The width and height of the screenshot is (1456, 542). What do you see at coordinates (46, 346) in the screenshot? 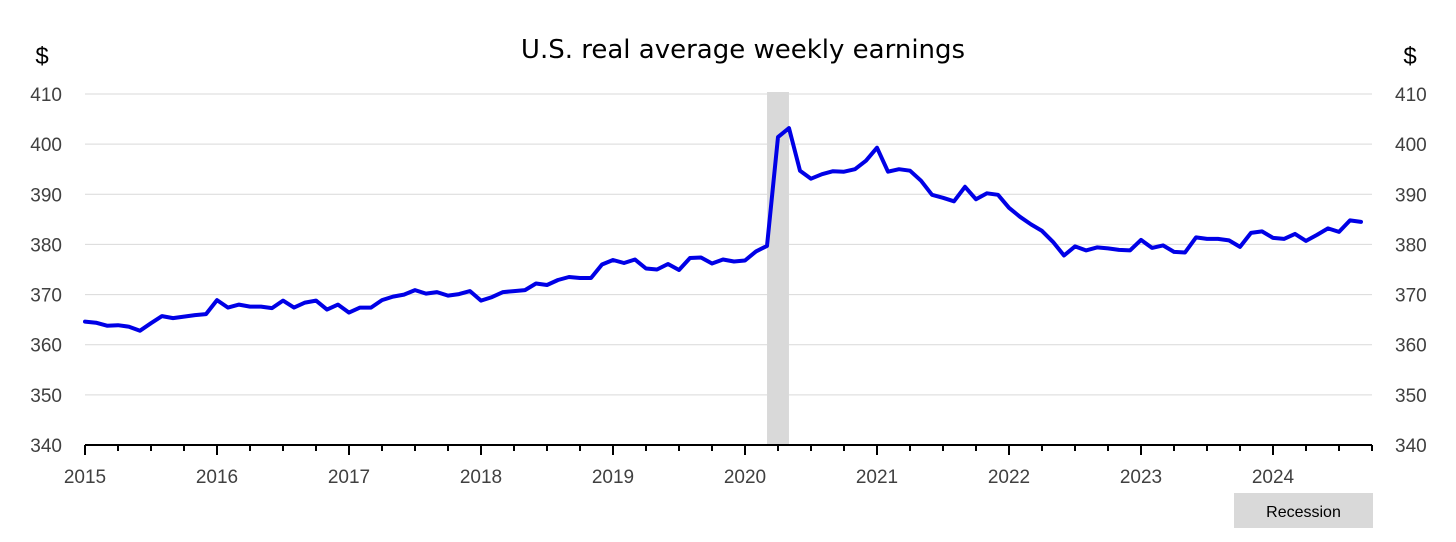
I see `y-tick-label-left: 360` at bounding box center [46, 346].